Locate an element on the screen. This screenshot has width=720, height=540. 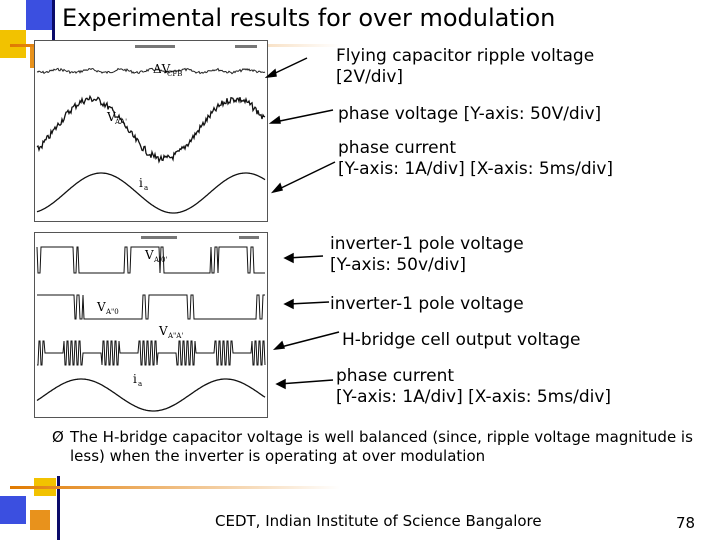
deco-square-orange-bottom is located at coordinates (40, 520).